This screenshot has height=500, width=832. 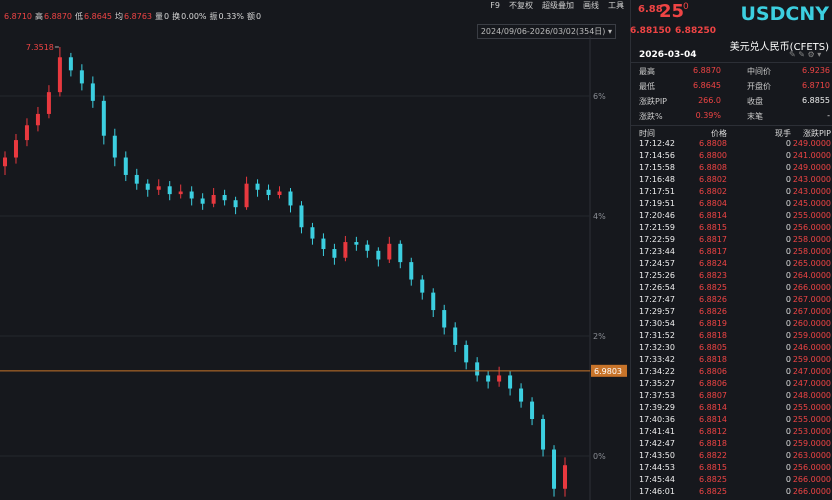 What do you see at coordinates (816, 85) in the screenshot?
I see `stat-value: 6.8710` at bounding box center [816, 85].